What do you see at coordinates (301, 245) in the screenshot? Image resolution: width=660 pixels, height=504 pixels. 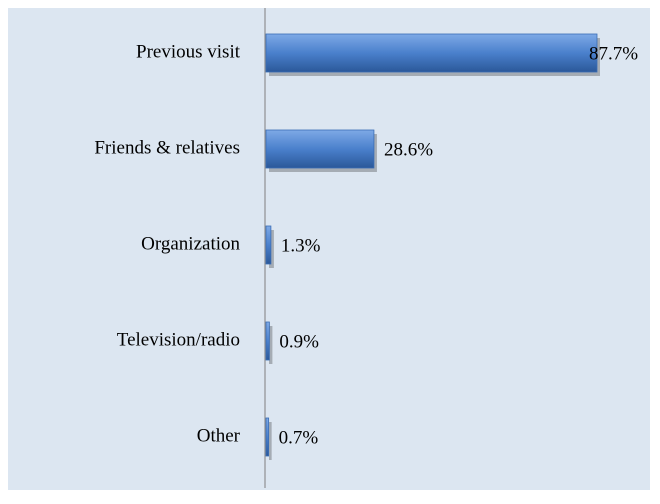 I see `value-label: 1.3%` at bounding box center [301, 245].